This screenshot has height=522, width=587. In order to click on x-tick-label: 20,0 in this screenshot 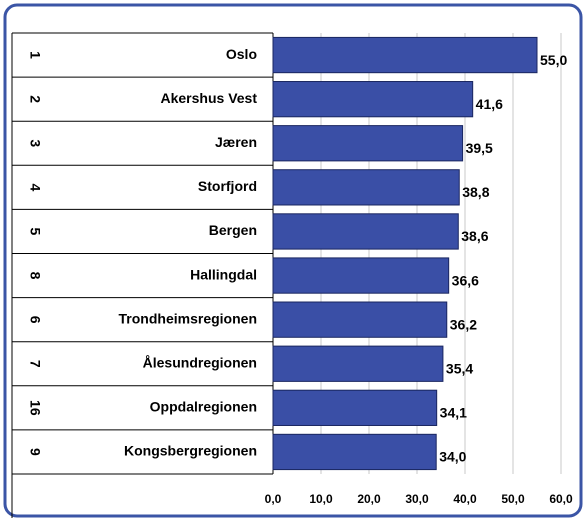, I will do `click(369, 499)`.